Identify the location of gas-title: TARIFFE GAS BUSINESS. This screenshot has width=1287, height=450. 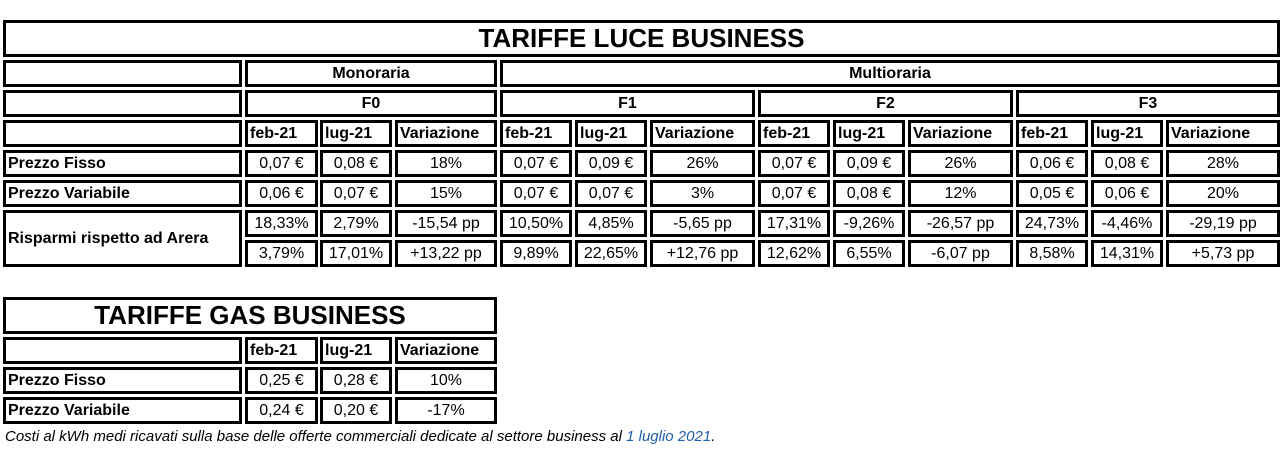
(250, 315).